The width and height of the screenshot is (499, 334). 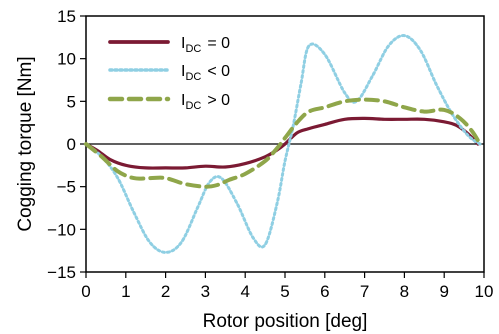 I want to click on x-tick-label: 10, so click(x=484, y=291).